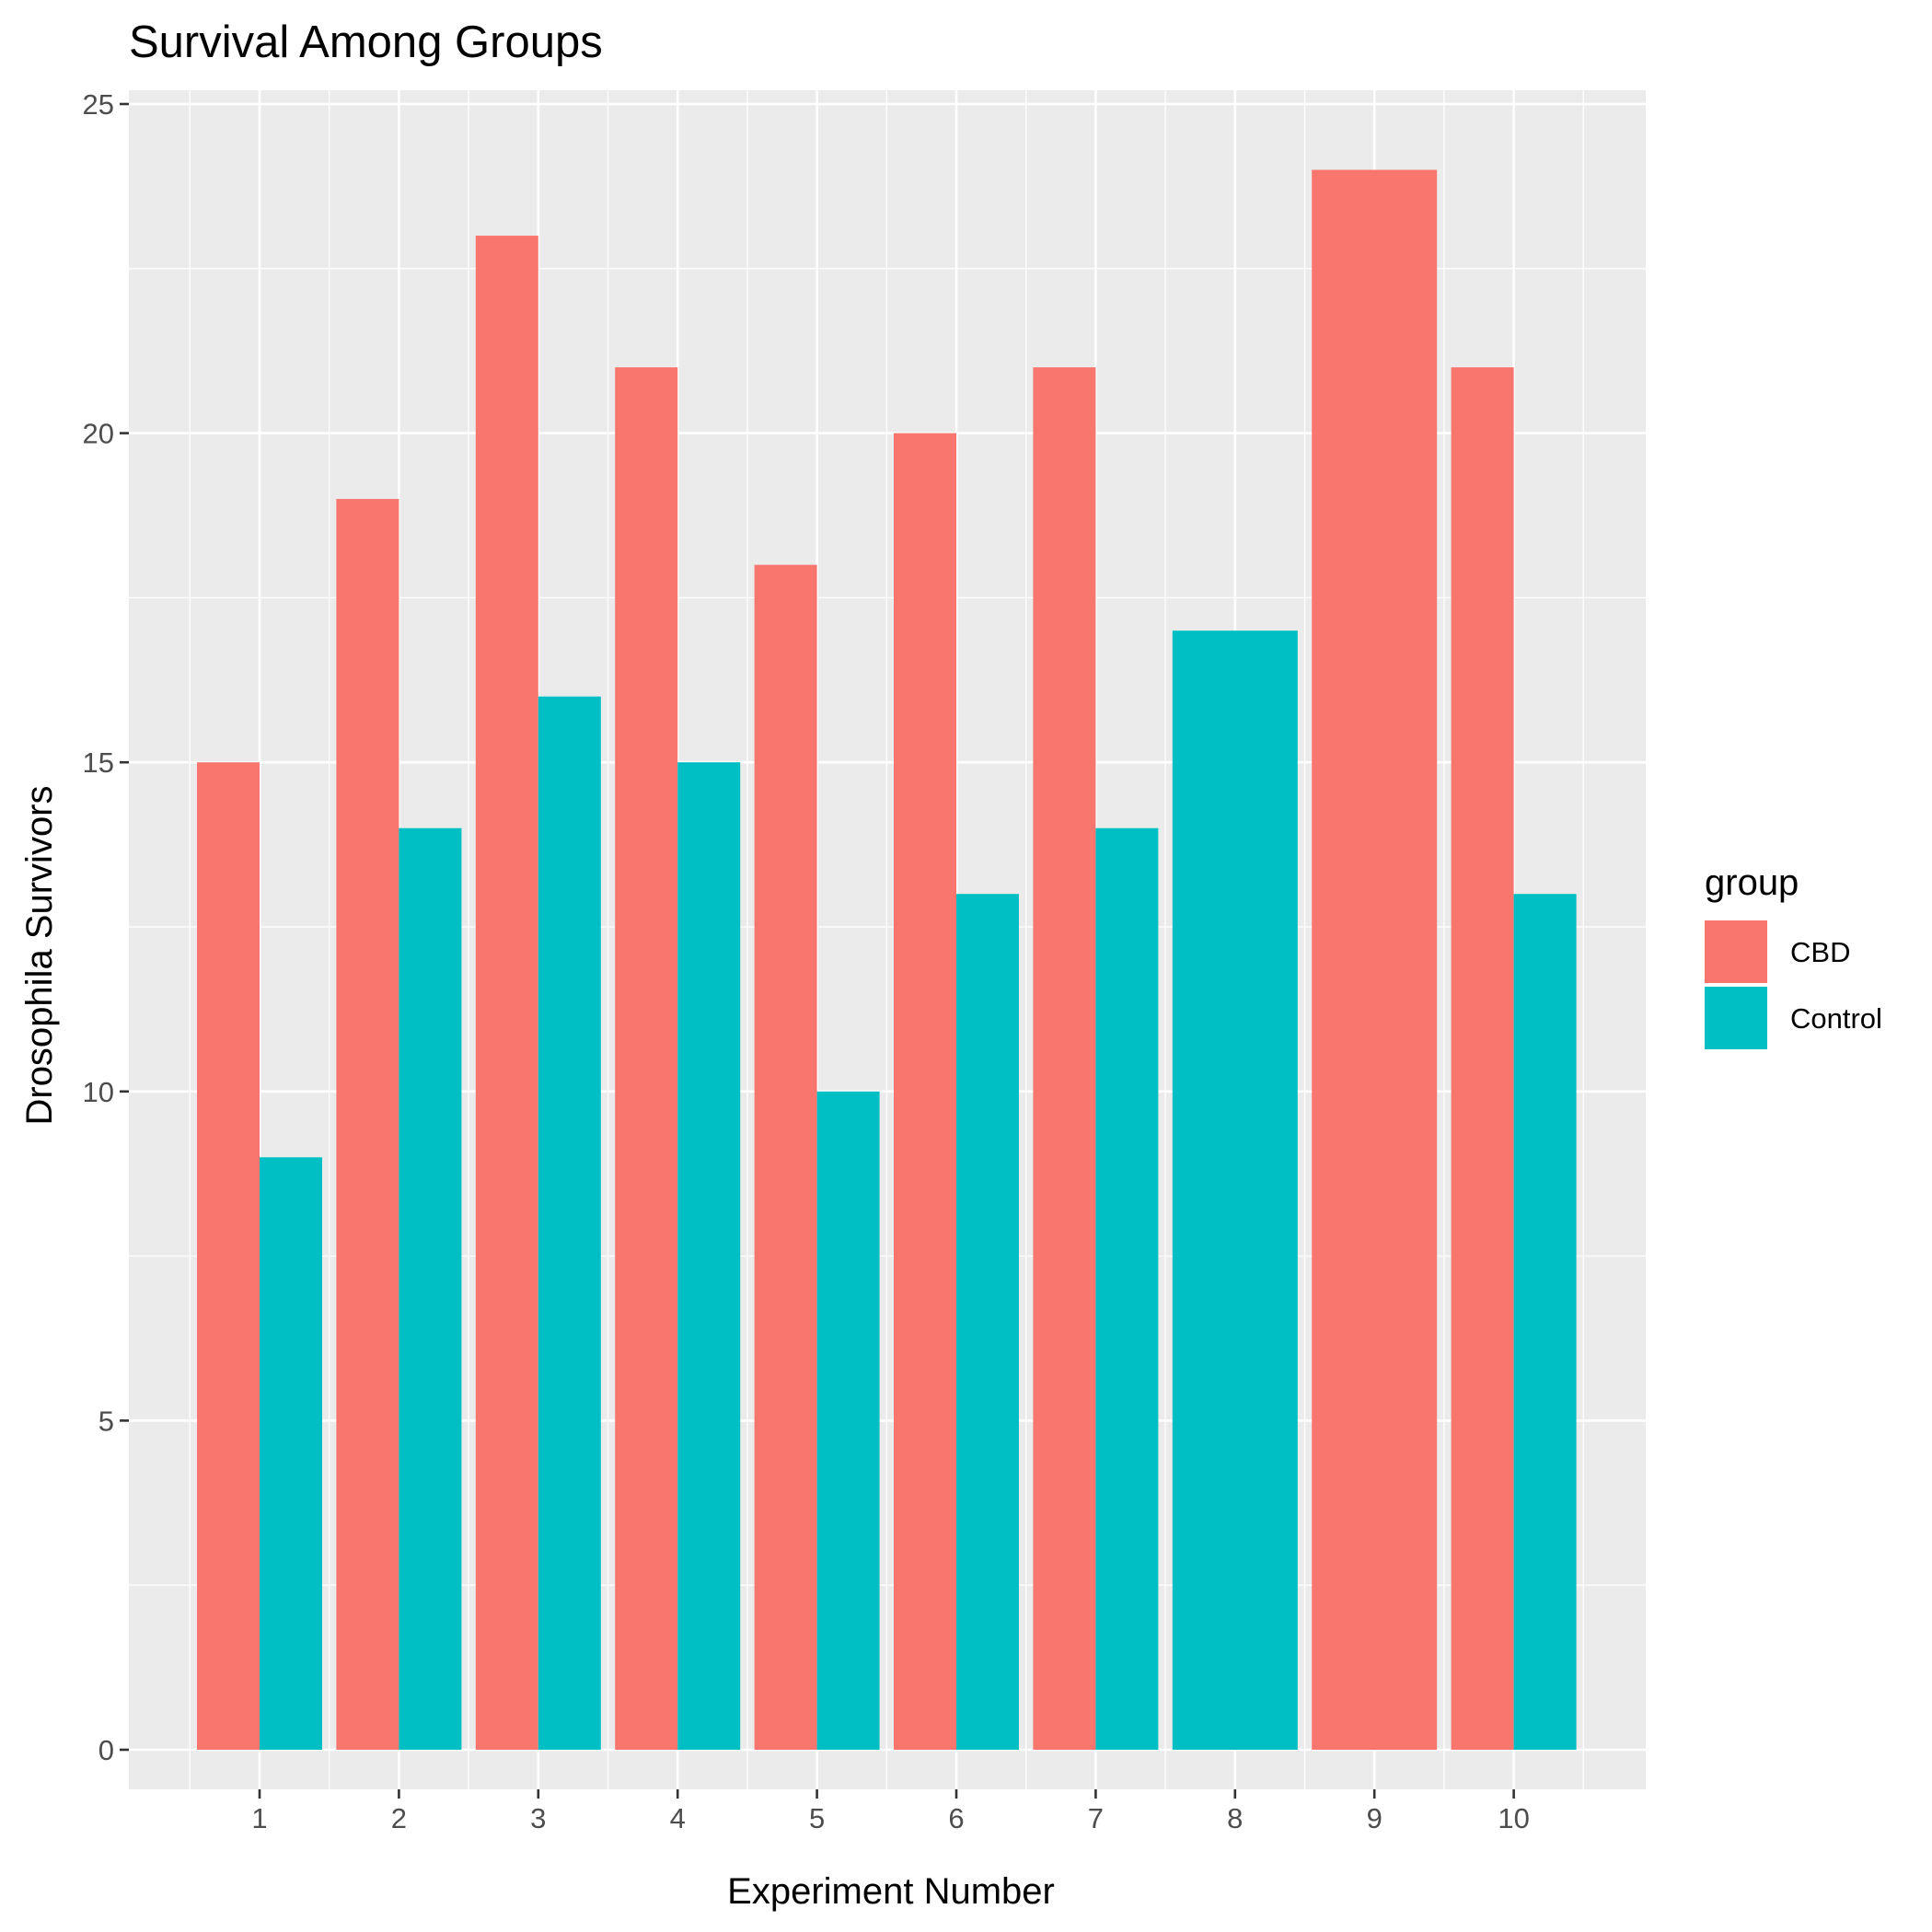 This screenshot has width=1932, height=1932. I want to click on y-axis: 0 5 10 15 20 25, so click(106, 927).